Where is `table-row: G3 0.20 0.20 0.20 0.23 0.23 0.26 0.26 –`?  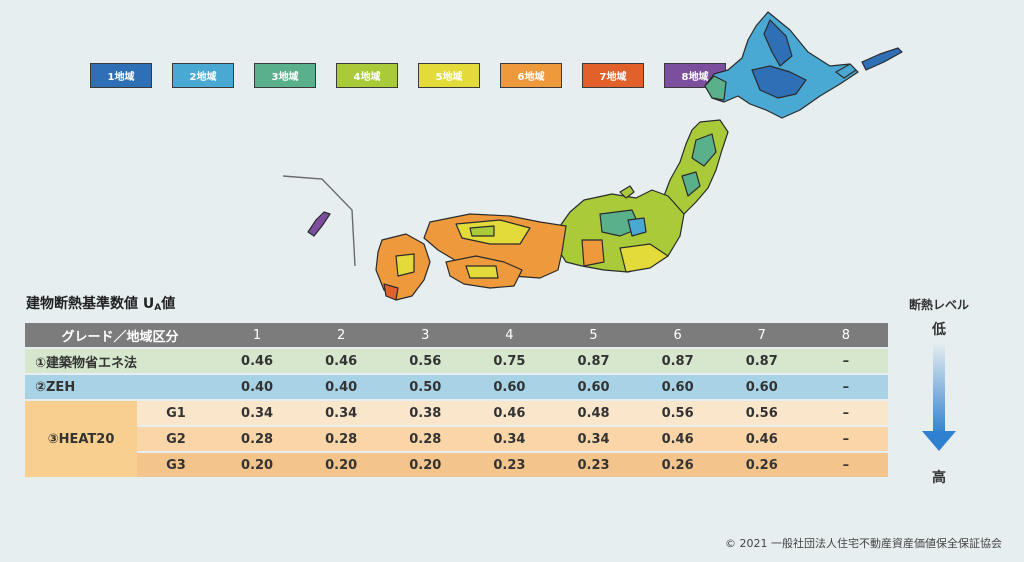
table-row: G3 0.20 0.20 0.20 0.23 0.23 0.26 0.26 – is located at coordinates (456, 465).